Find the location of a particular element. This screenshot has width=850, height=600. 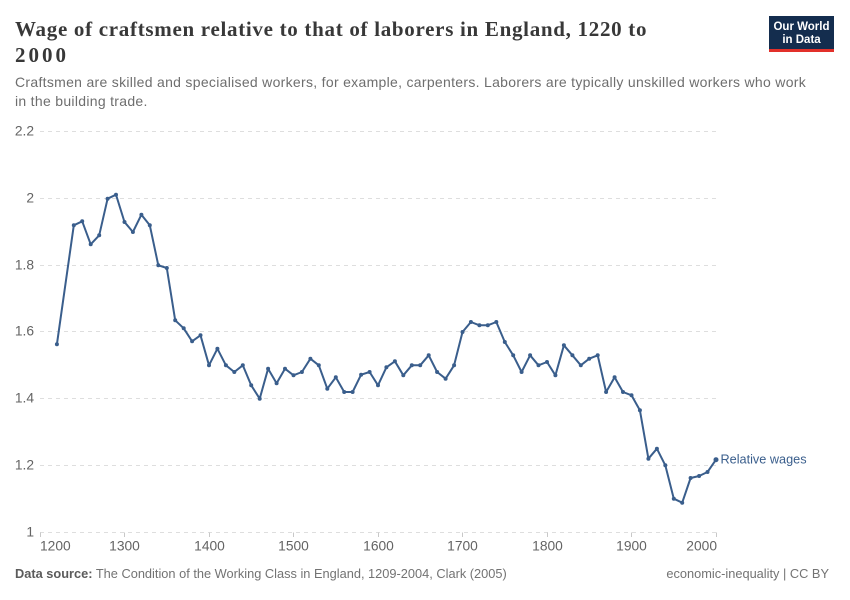

svg-text: 1500 is located at coordinates (293, 546).